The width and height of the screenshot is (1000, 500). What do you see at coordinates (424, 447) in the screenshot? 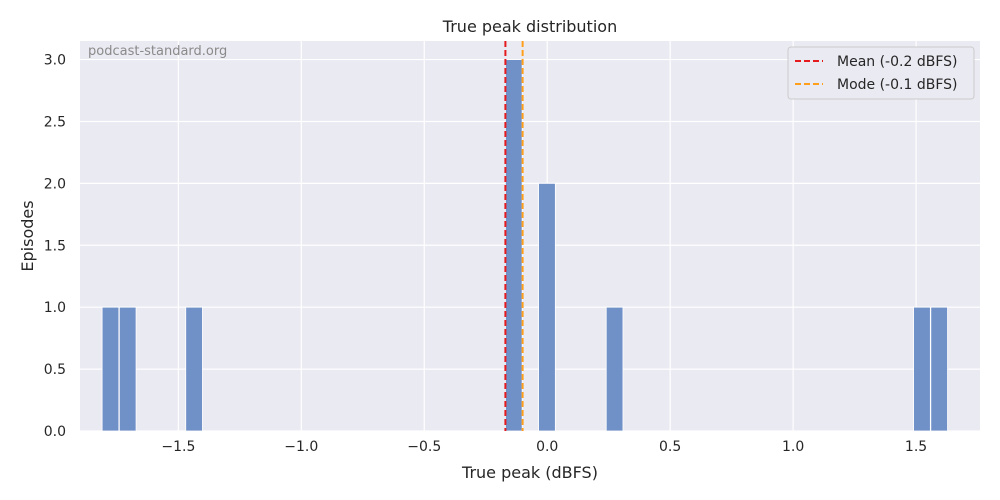
I see `x-tick-label: −0.5` at bounding box center [424, 447].